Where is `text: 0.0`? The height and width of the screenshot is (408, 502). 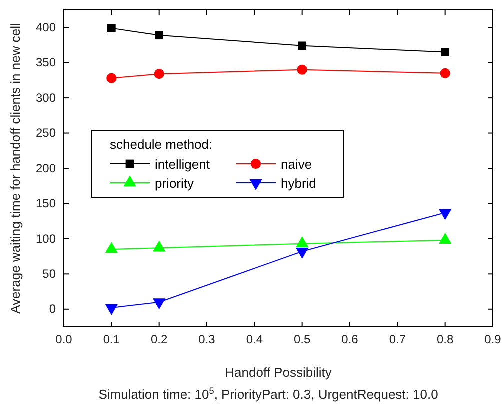 text: 0.0 is located at coordinates (64, 339).